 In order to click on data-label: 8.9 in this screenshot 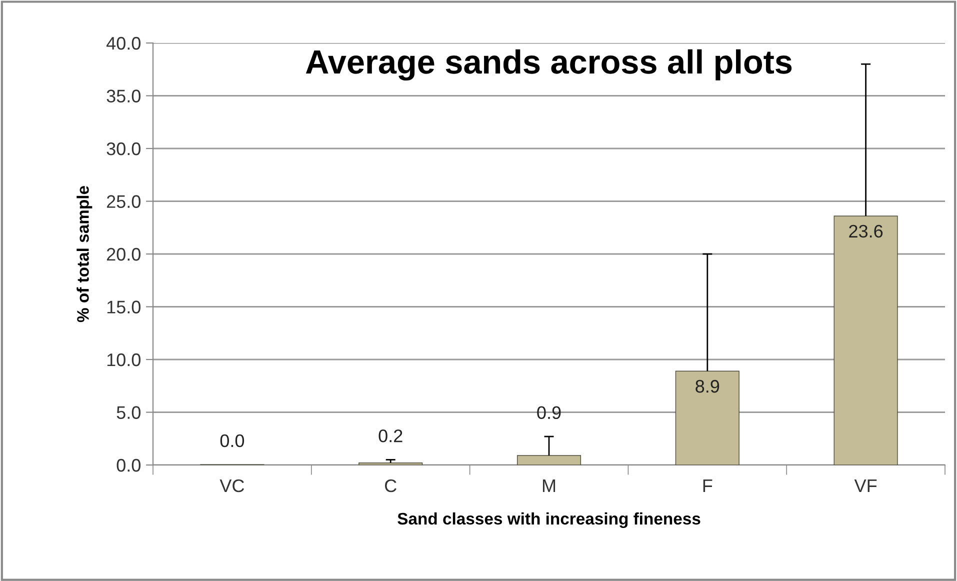, I will do `click(708, 386)`.